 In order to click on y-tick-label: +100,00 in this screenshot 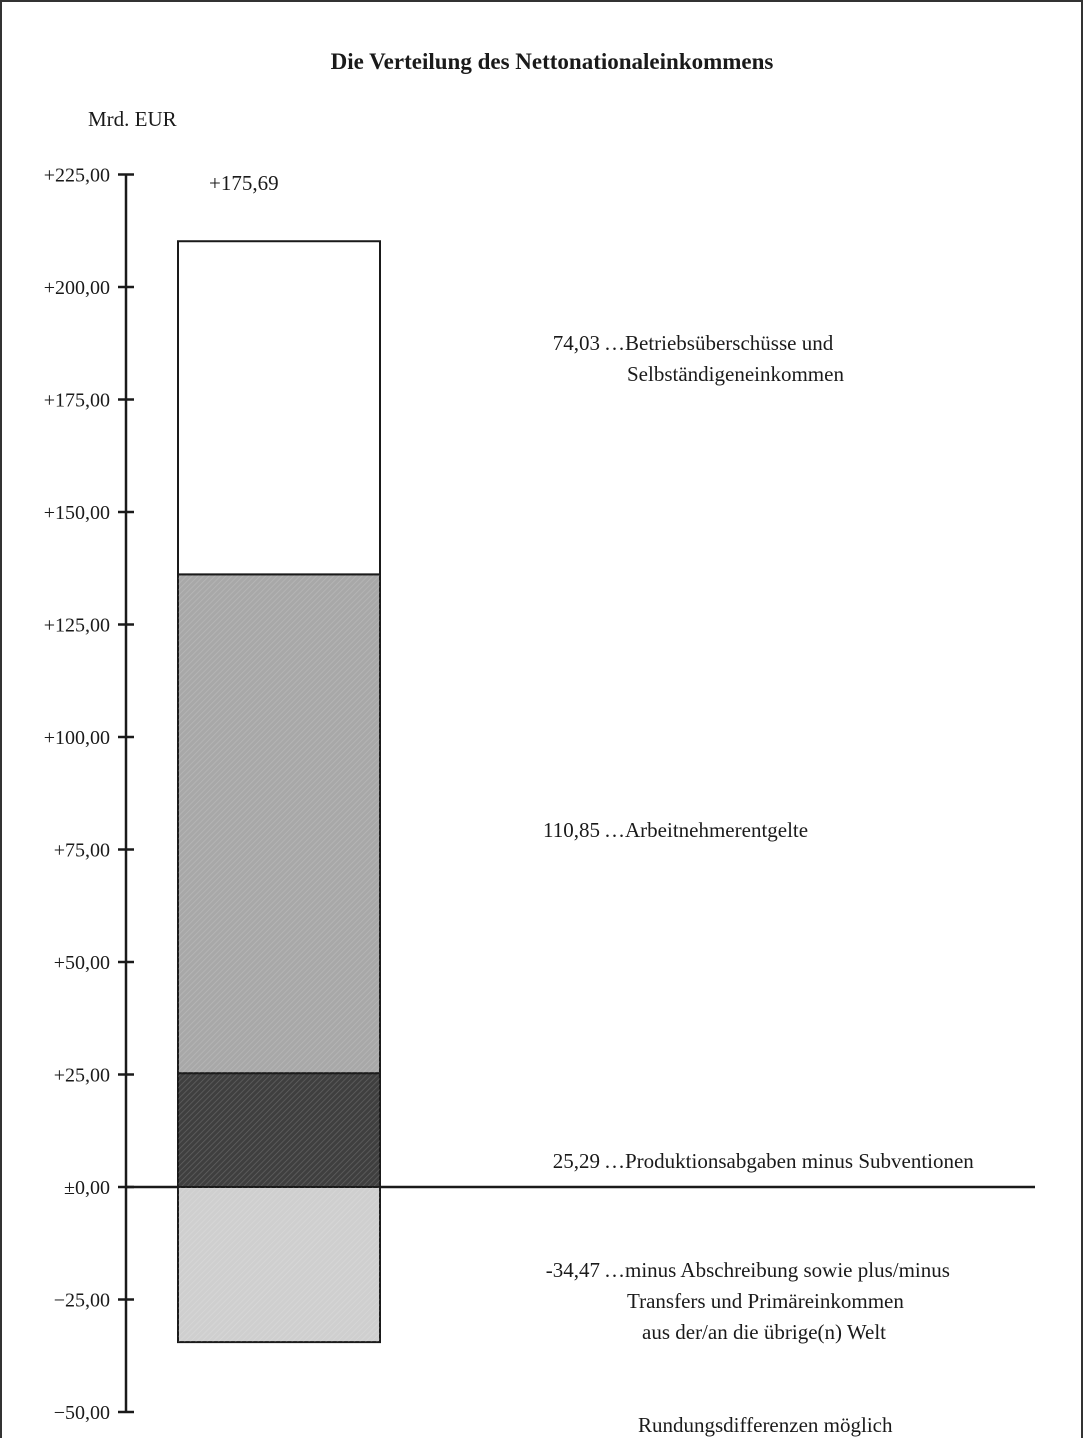, I will do `click(77, 738)`.